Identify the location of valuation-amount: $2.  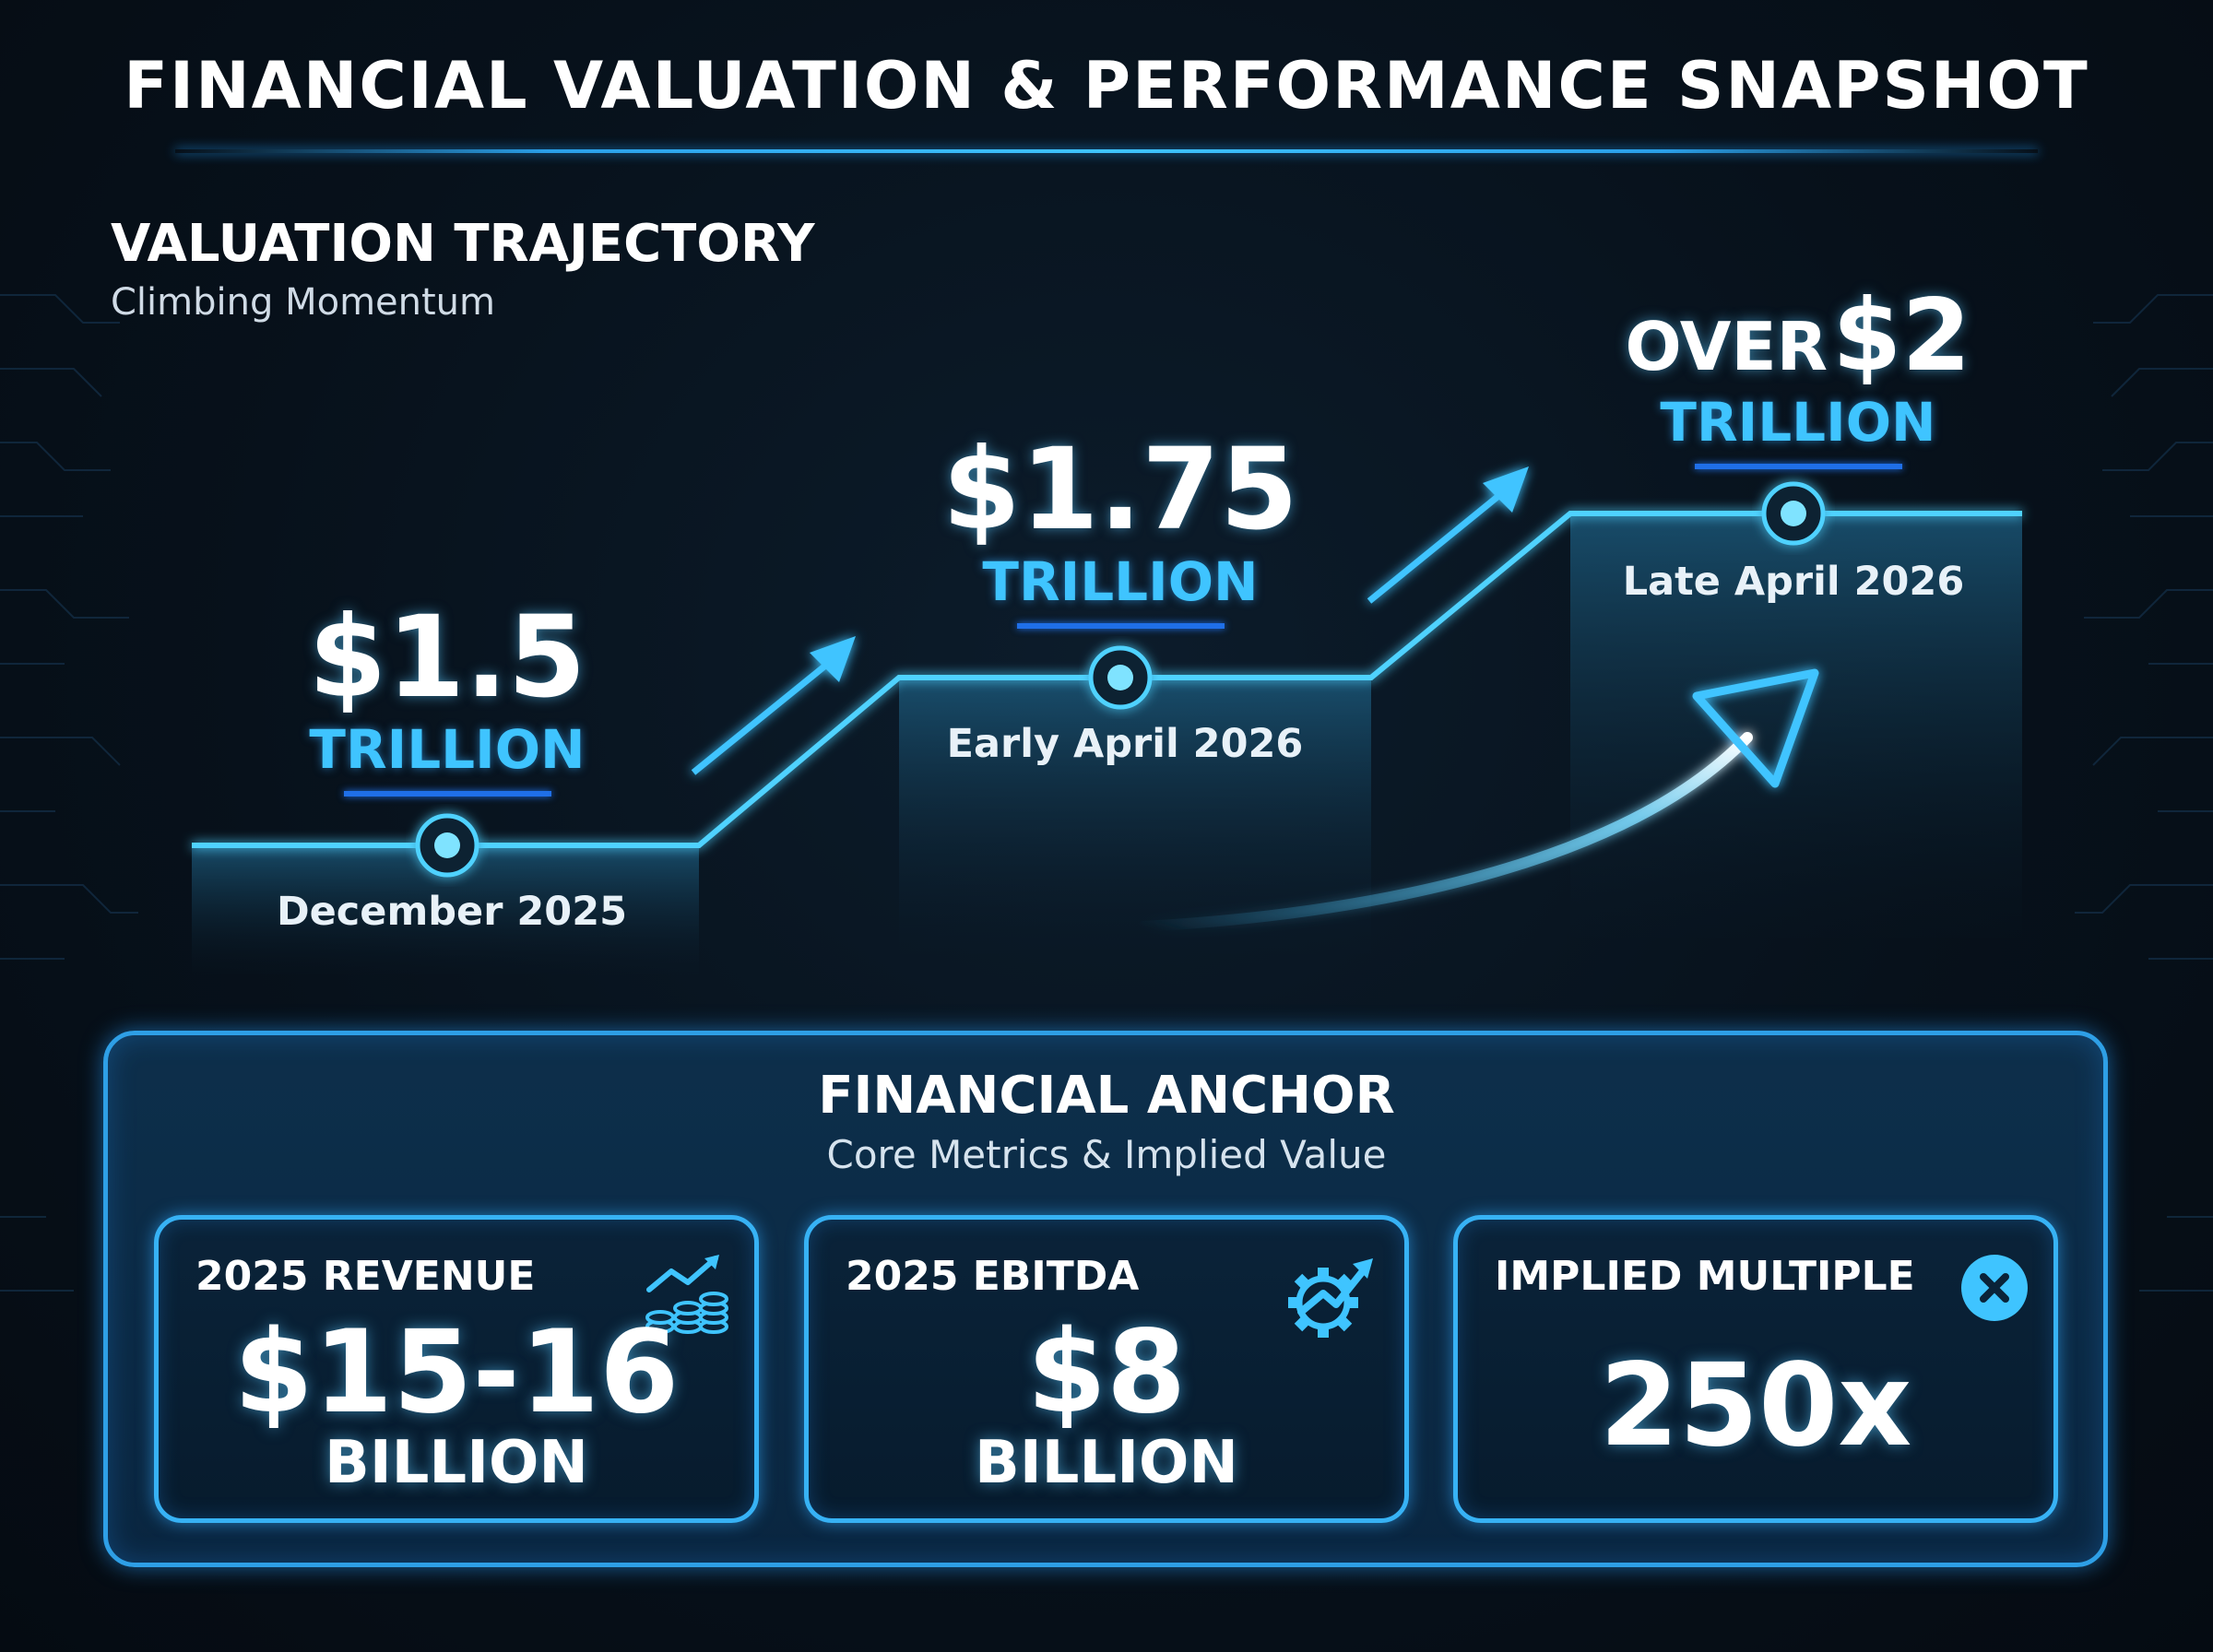
(1901, 336).